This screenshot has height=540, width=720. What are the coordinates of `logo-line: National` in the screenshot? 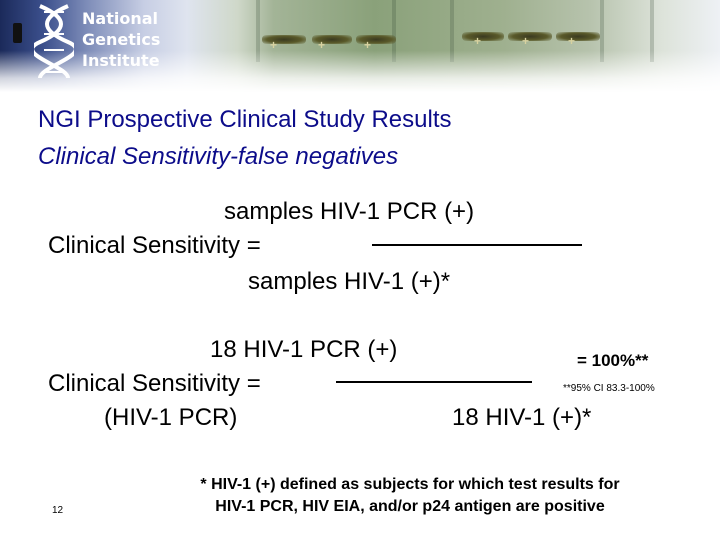 It's located at (120, 18).